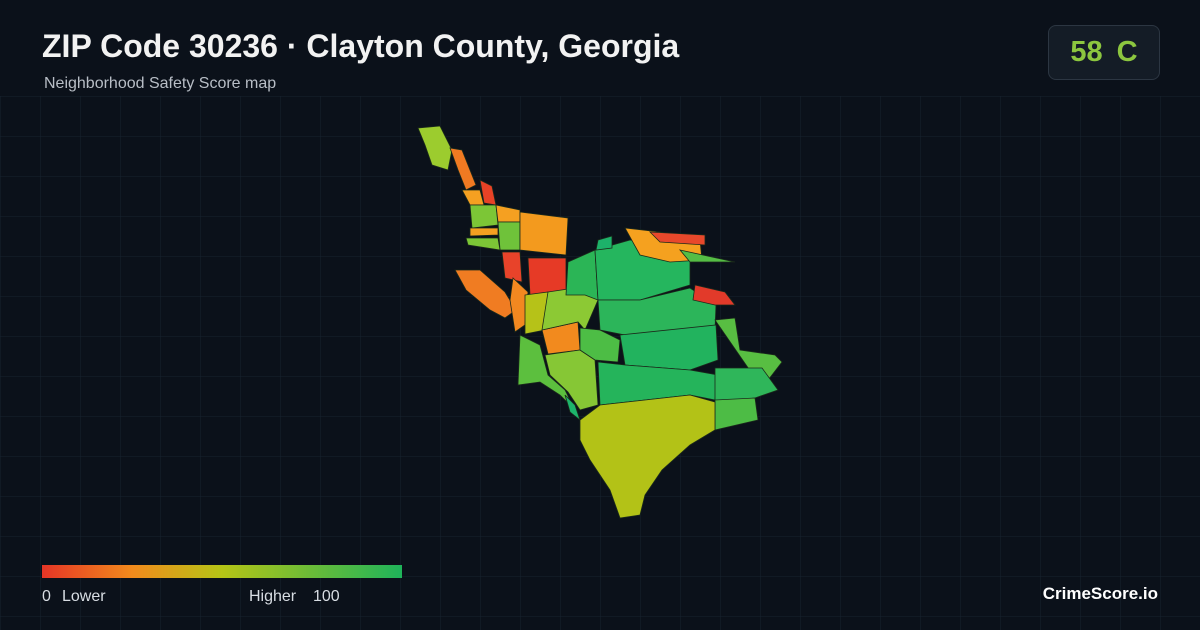 The width and height of the screenshot is (1200, 630). Describe the element at coordinates (273, 596) in the screenshot. I see `legend-max-label: Higher` at that location.